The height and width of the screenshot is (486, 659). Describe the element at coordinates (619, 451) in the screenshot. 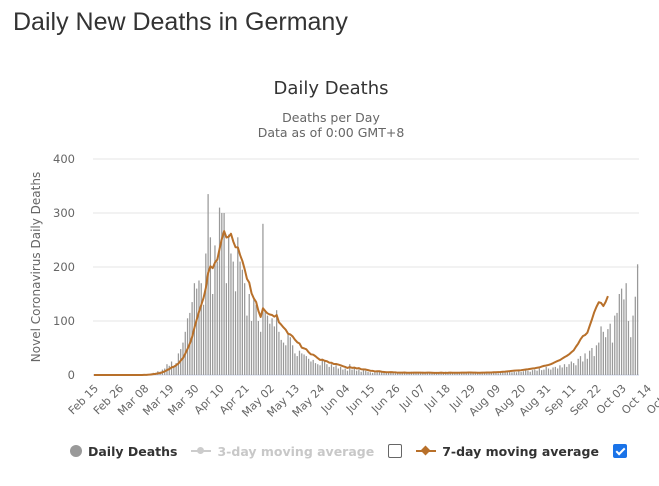

I see `ma7-checkbox` at that location.